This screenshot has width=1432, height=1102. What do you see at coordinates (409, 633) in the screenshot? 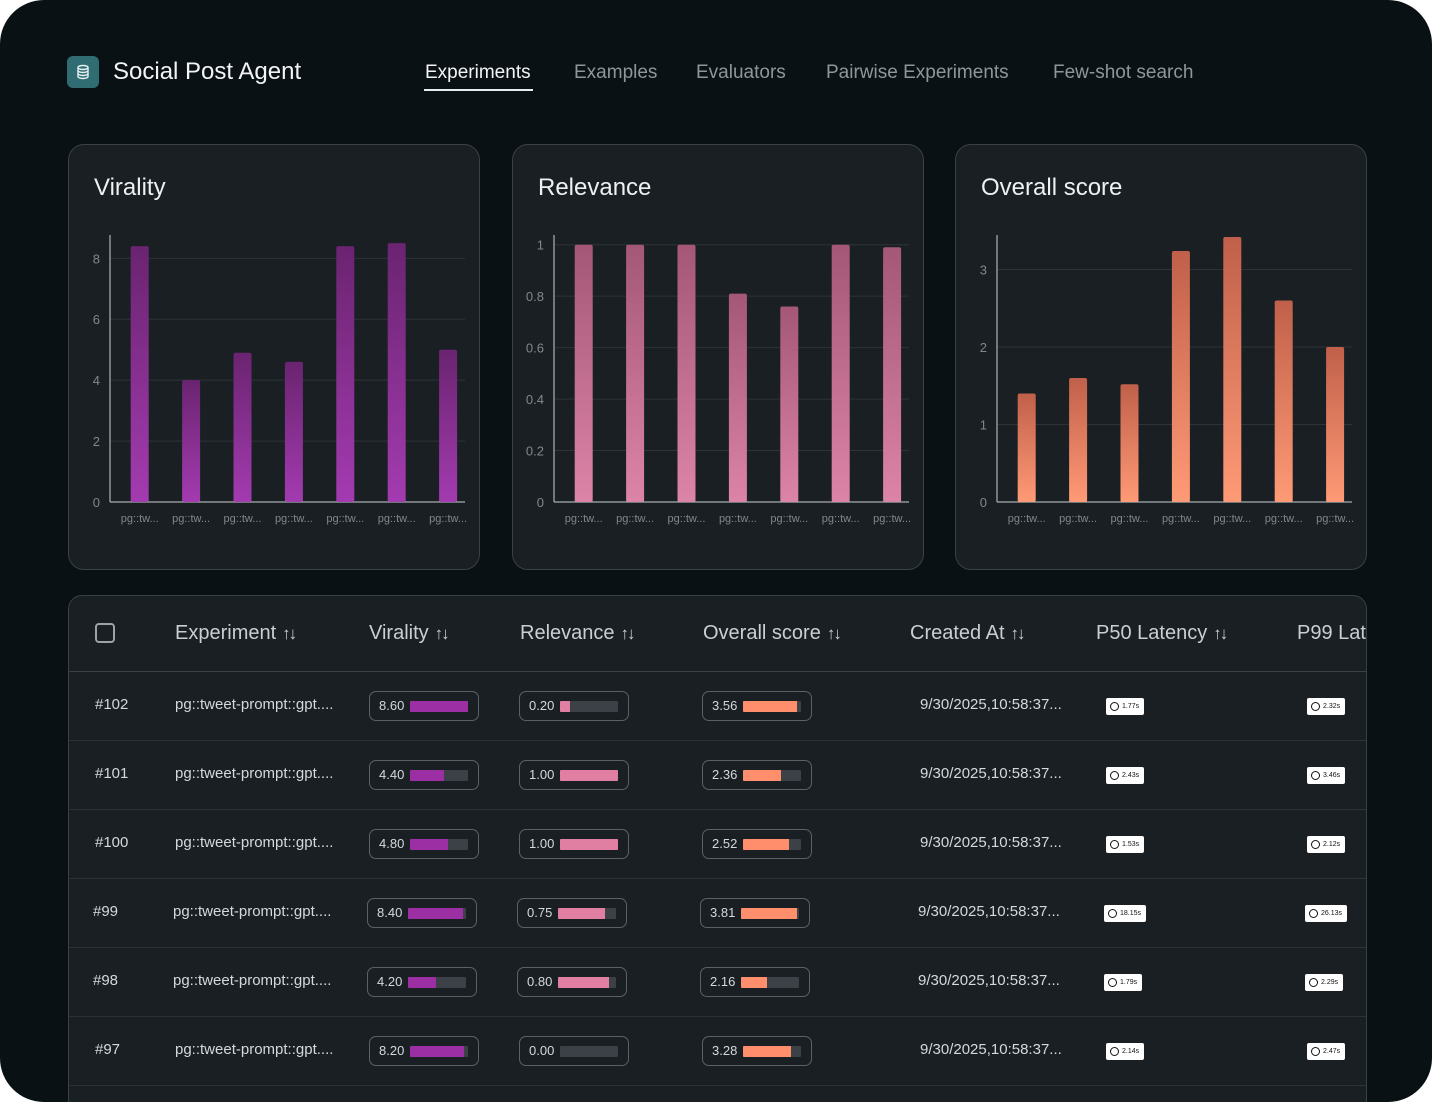
I see `column-header-virality: Virality ↑↓` at bounding box center [409, 633].